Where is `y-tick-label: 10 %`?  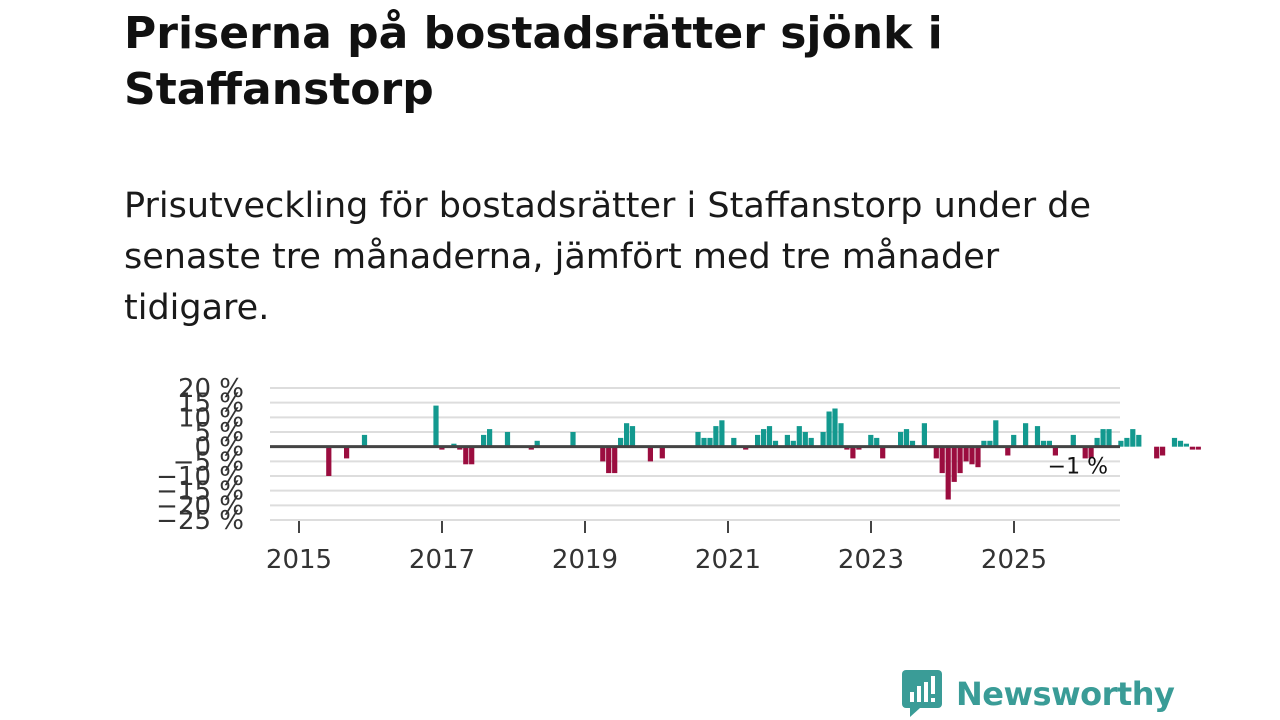
y-tick-label: 10 % is located at coordinates (211, 418).